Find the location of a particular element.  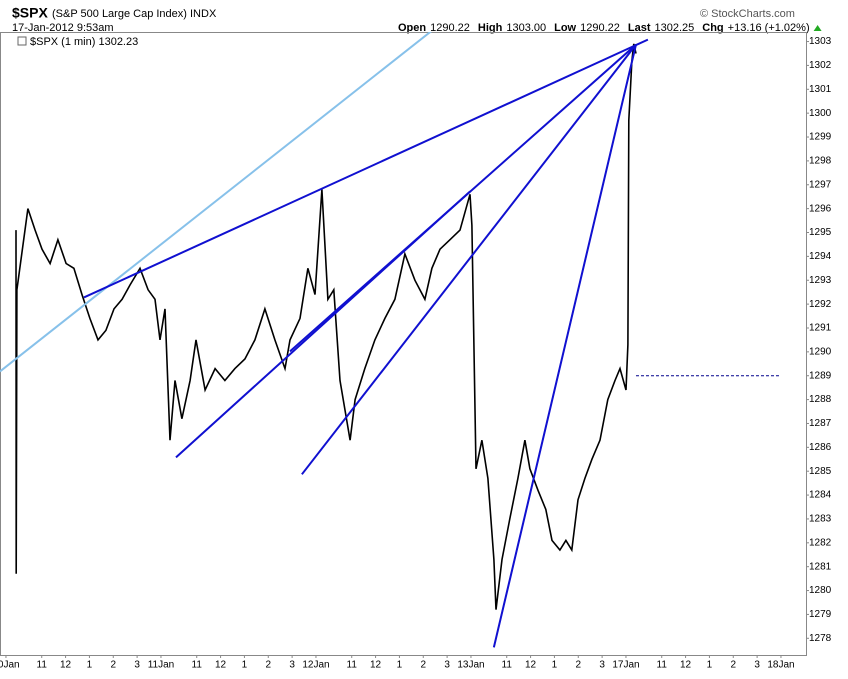

y-tick-label: 1283 is located at coordinates (820, 519).